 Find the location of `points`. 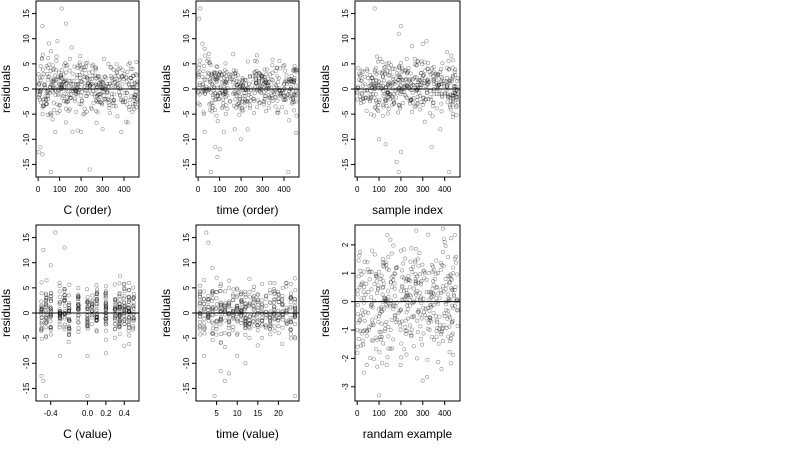

points is located at coordinates (247, 90).